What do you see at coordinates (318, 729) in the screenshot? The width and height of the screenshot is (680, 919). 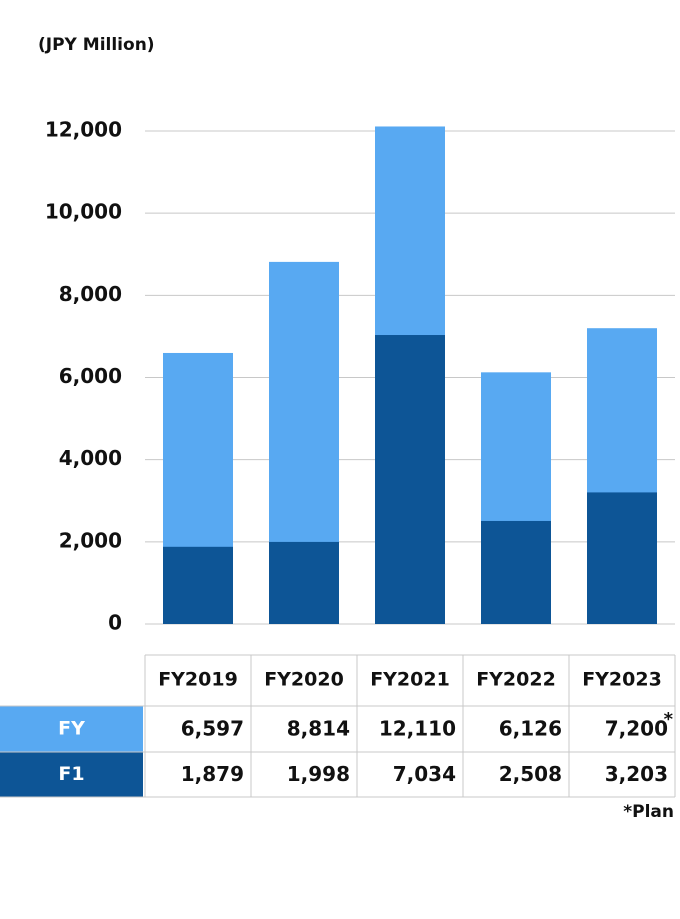 I see `data-label: 8,814` at bounding box center [318, 729].